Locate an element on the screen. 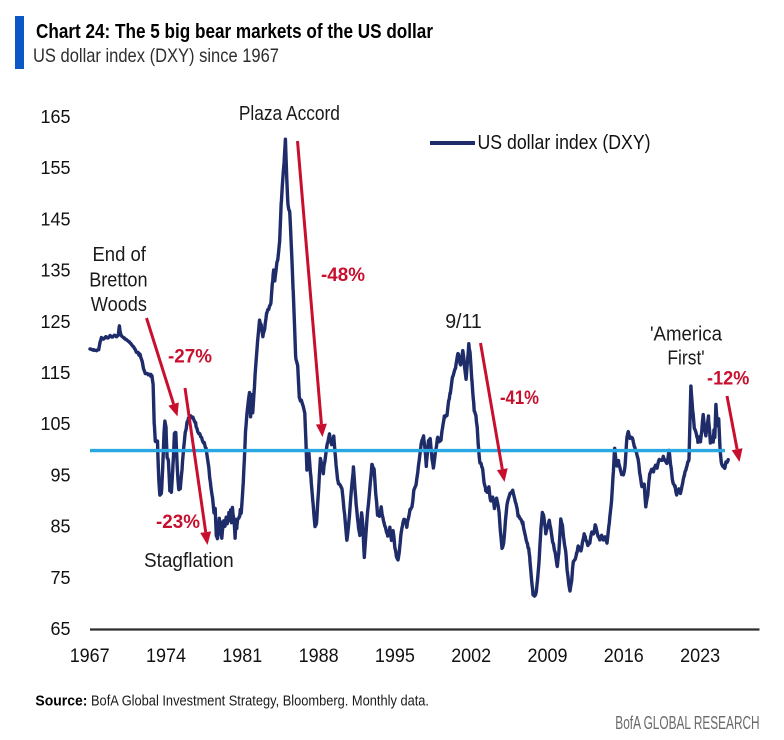 The height and width of the screenshot is (740, 784). svg-text: -23% is located at coordinates (178, 522).